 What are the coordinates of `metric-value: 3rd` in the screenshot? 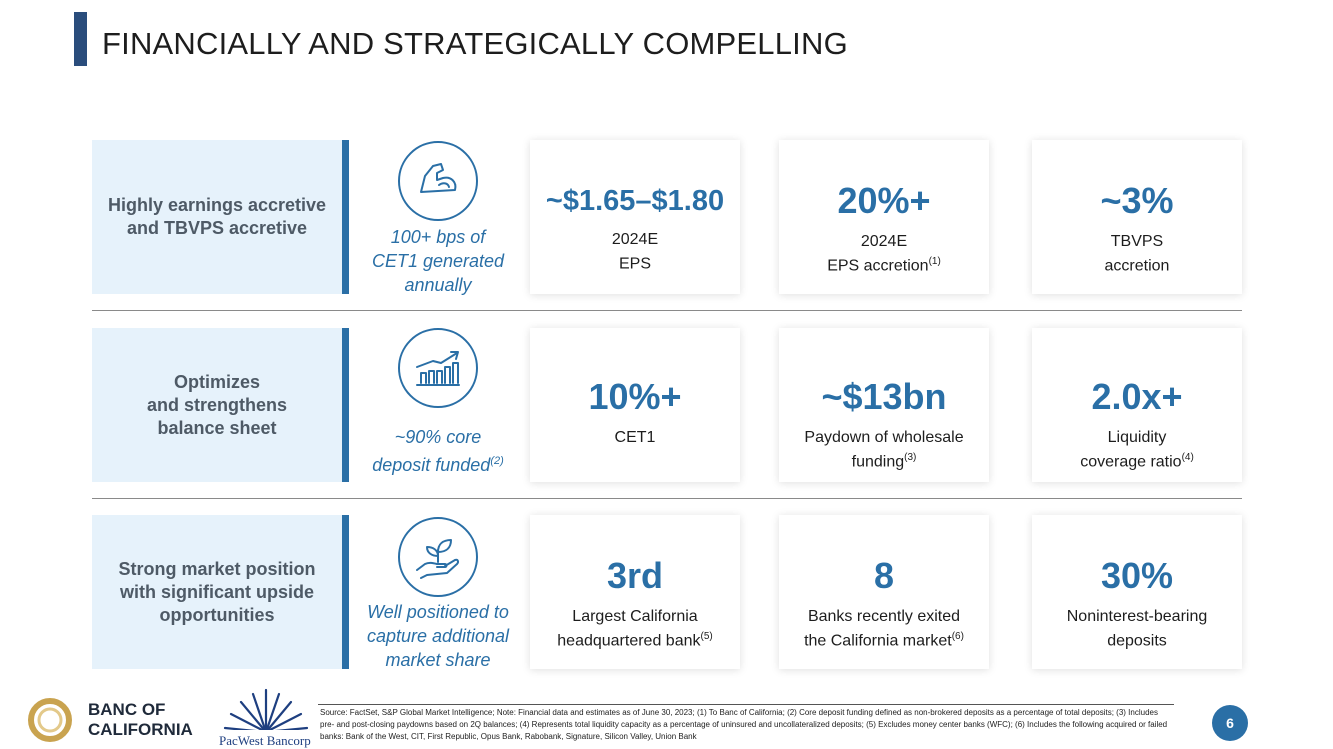 It's located at (635, 575).